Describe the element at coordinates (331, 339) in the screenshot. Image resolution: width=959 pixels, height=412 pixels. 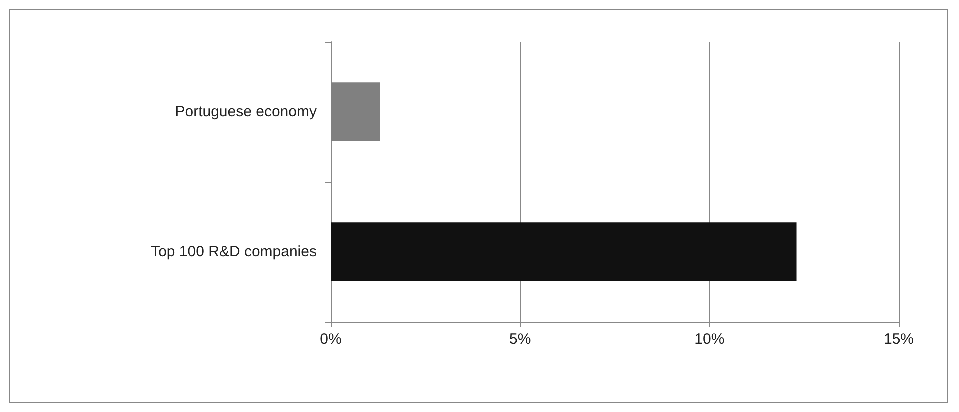
I see `x-tick-label: 0%` at that location.